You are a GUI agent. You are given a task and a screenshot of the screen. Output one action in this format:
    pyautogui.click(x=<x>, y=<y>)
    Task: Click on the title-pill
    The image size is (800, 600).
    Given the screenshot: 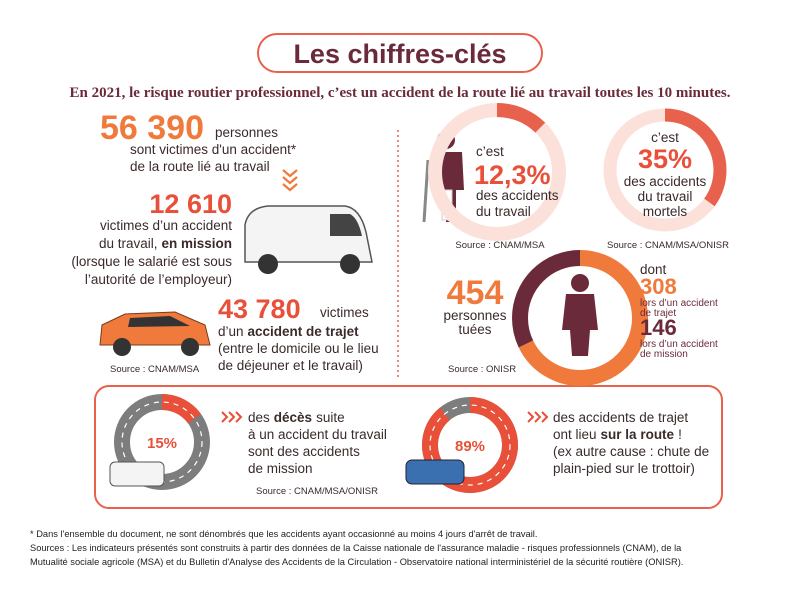 What is the action you would take?
    pyautogui.click(x=400, y=53)
    